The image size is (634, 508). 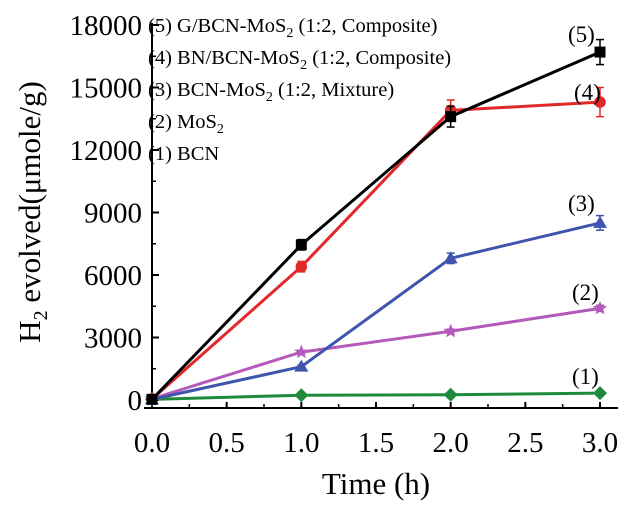 I want to click on y-axis-title: H2 evolved(μmole/g), so click(x=32, y=212).